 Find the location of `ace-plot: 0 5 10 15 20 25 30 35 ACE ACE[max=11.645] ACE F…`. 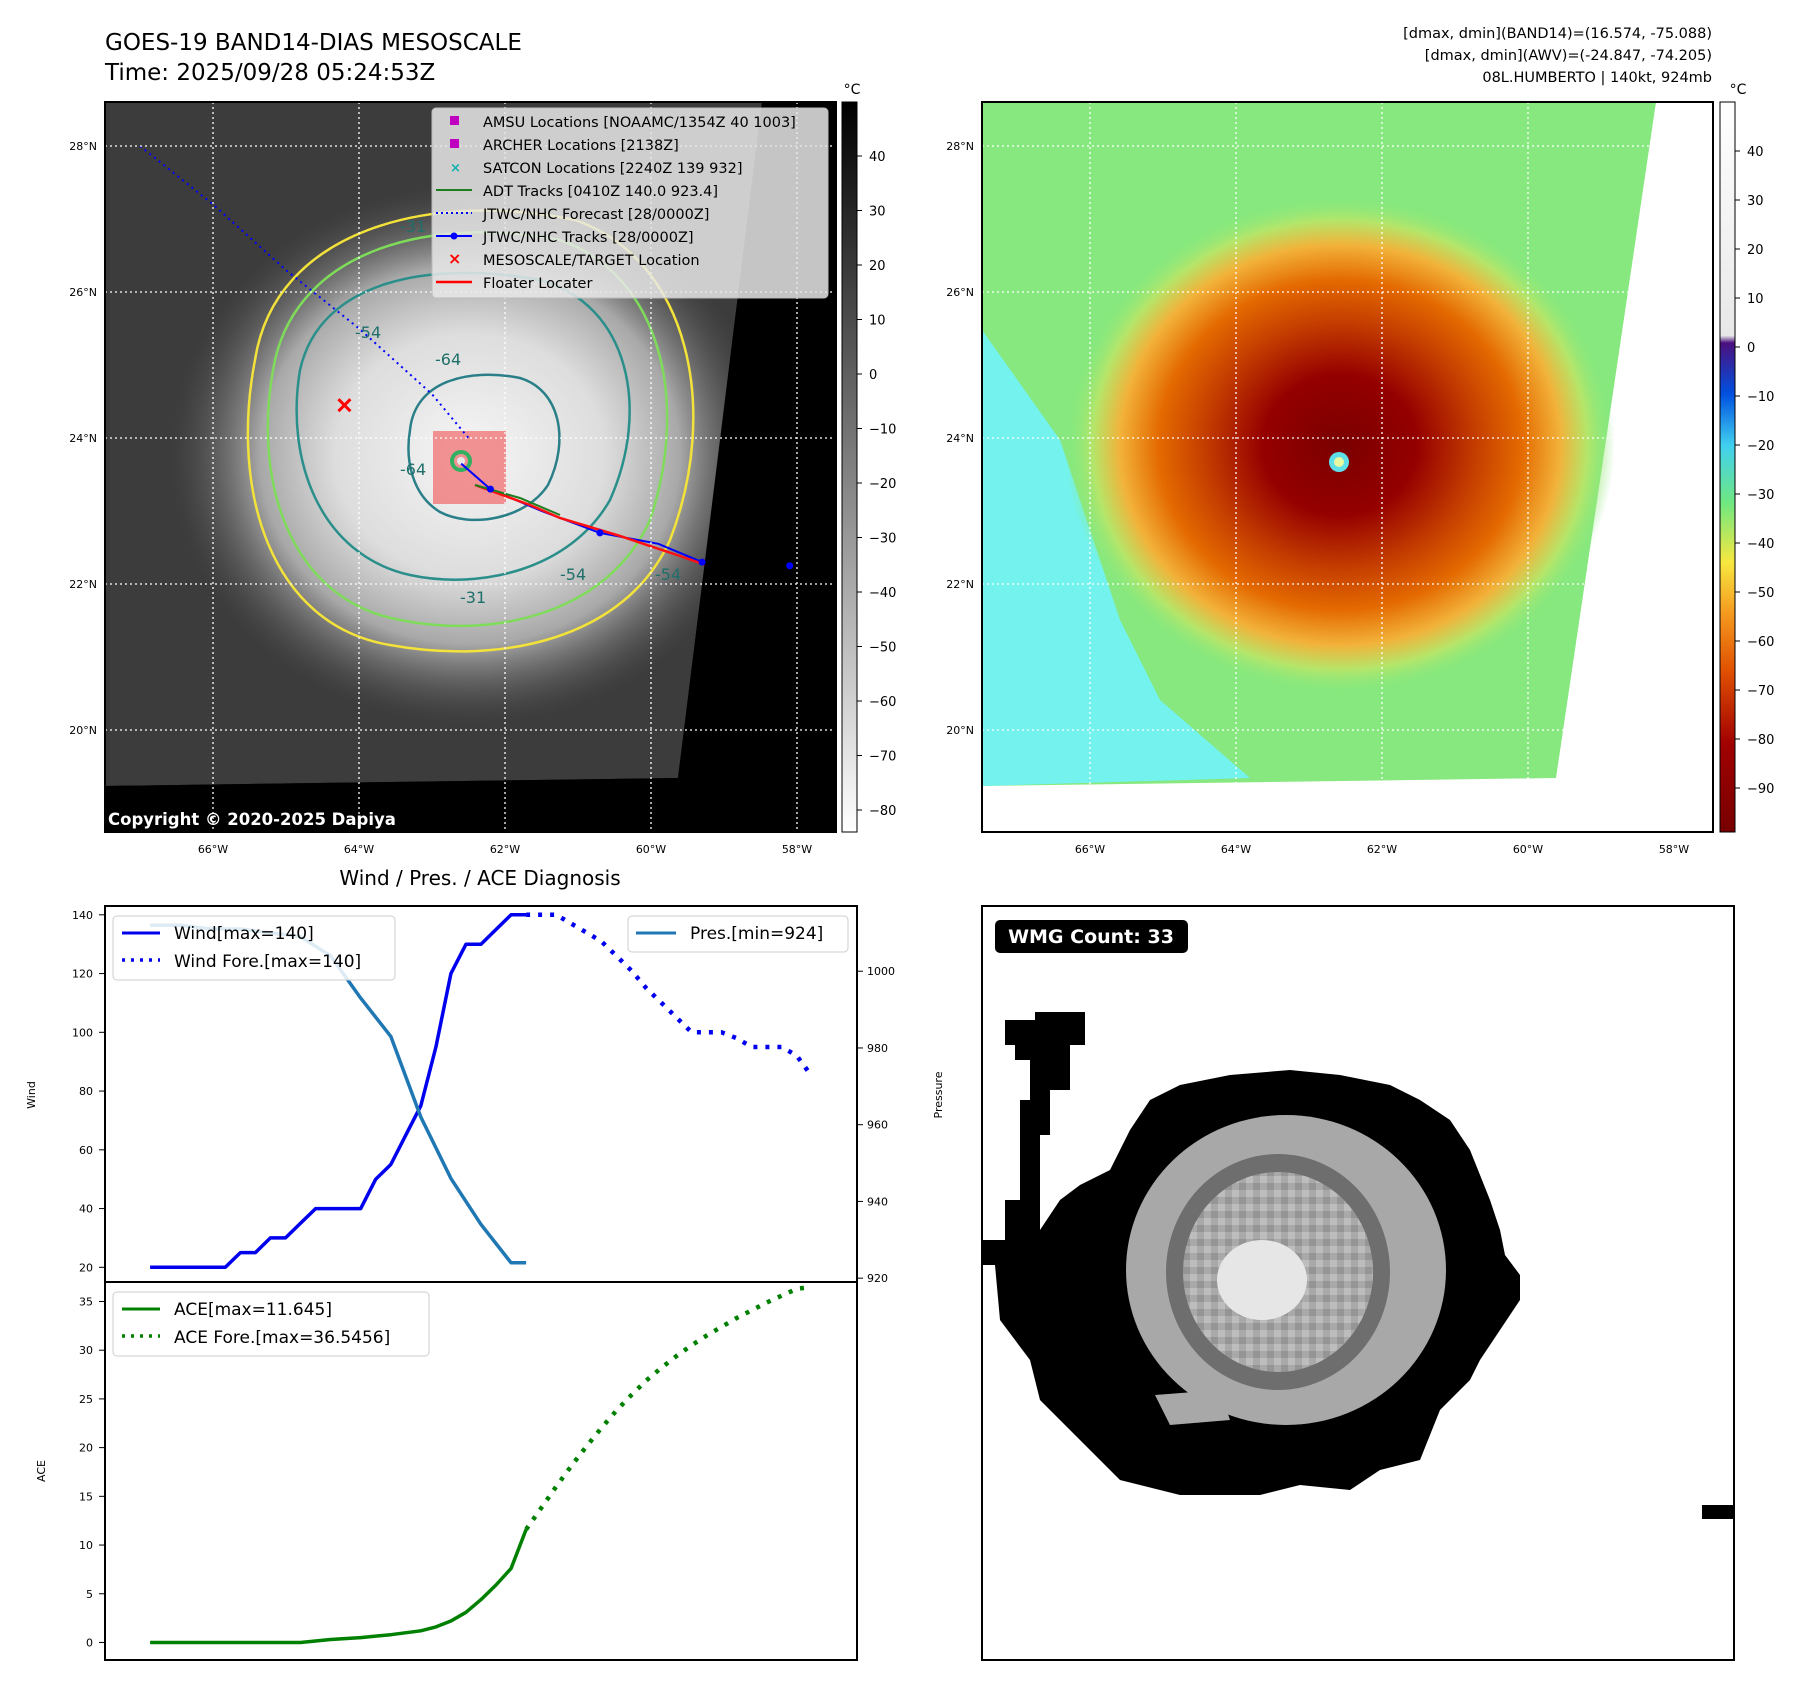

ace-plot: 0 5 10 15 20 25 30 35 ACE ACE[max=11.645] ACE F… is located at coordinates (446, 1471).